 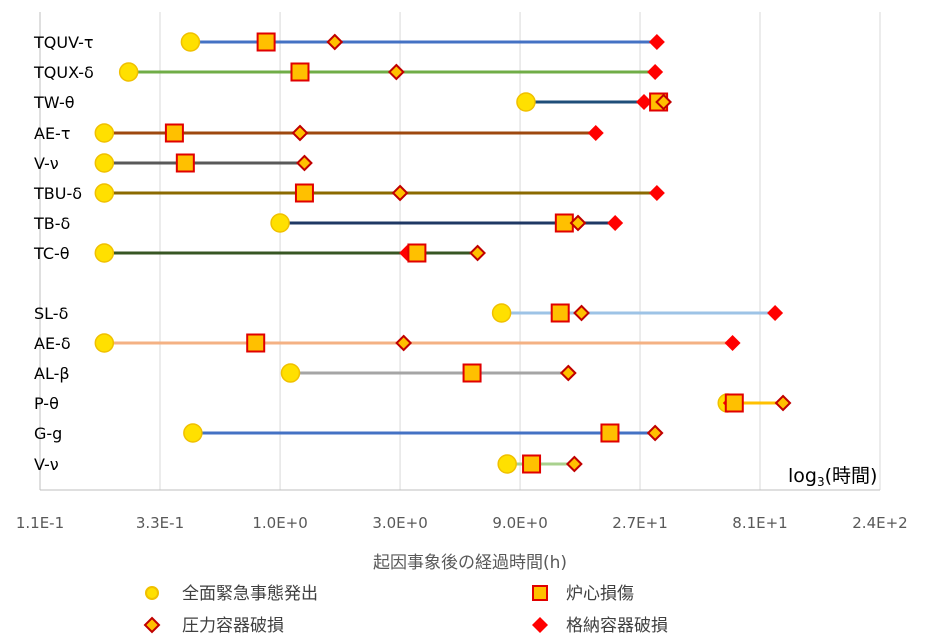 I want to click on x-axis-title: 起因事象後の経過時間(h), so click(x=470, y=563).